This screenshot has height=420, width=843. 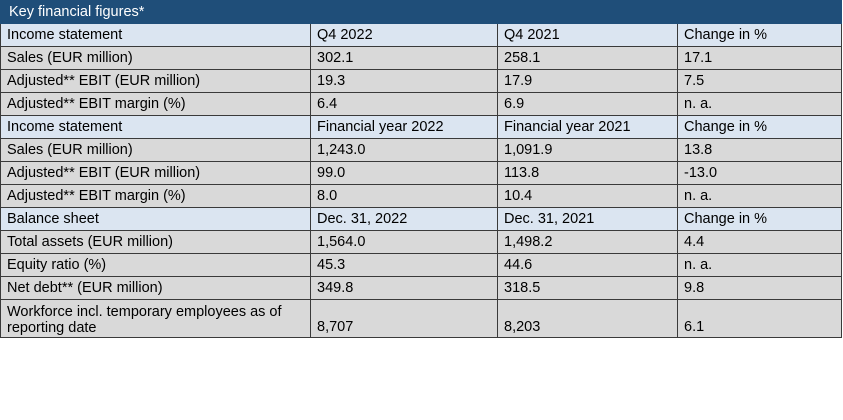 What do you see at coordinates (759, 318) in the screenshot?
I see `change-cell: 6.1` at bounding box center [759, 318].